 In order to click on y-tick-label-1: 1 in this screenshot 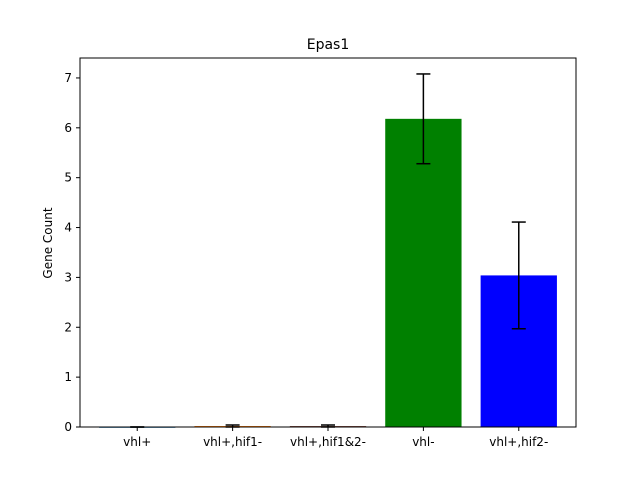, I will do `click(68, 377)`.